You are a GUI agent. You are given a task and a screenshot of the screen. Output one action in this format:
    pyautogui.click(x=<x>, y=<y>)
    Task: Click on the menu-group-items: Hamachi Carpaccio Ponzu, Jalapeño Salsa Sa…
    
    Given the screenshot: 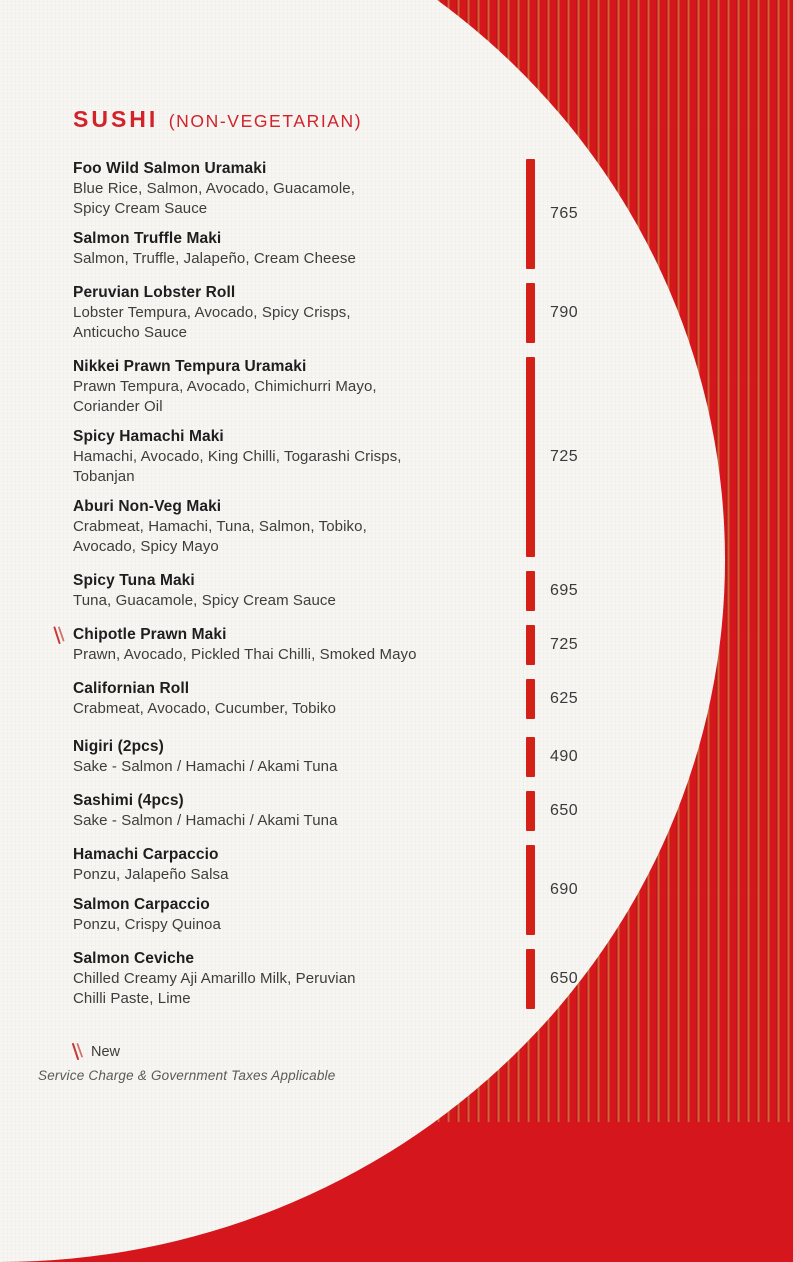 What is the action you would take?
    pyautogui.click(x=299, y=890)
    